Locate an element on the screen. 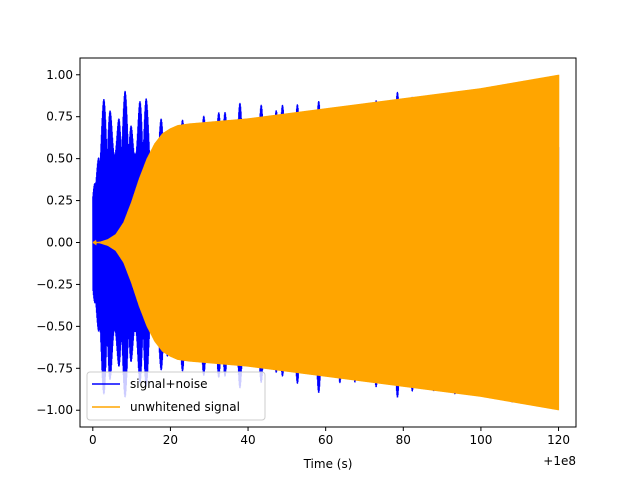  y-tick-label: 0.50 is located at coordinates (59, 159).